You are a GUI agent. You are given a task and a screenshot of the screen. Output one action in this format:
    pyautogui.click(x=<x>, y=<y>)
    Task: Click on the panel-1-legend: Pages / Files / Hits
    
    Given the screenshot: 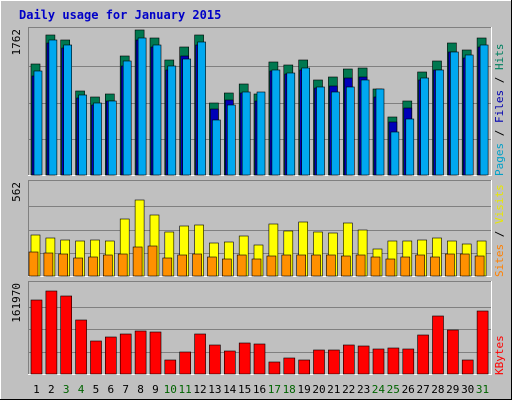 What is the action you would take?
    pyautogui.click(x=499, y=110)
    